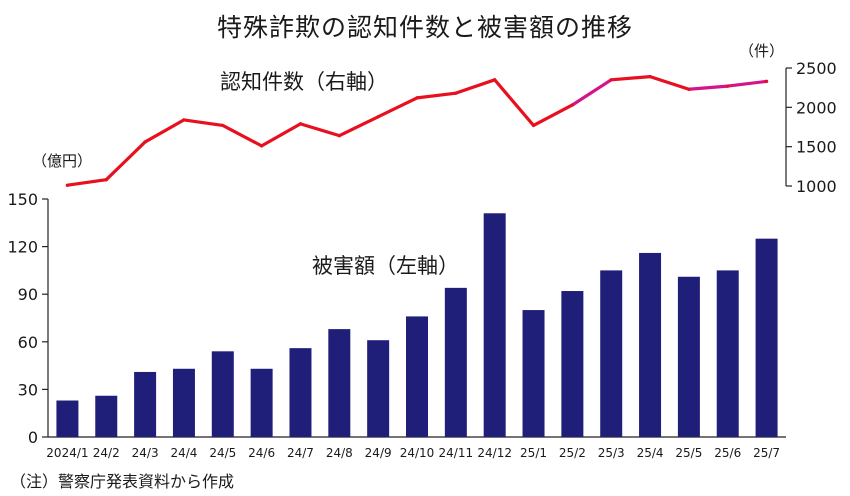  What do you see at coordinates (261, 402) in the screenshot?
I see `bar-24/6` at bounding box center [261, 402].